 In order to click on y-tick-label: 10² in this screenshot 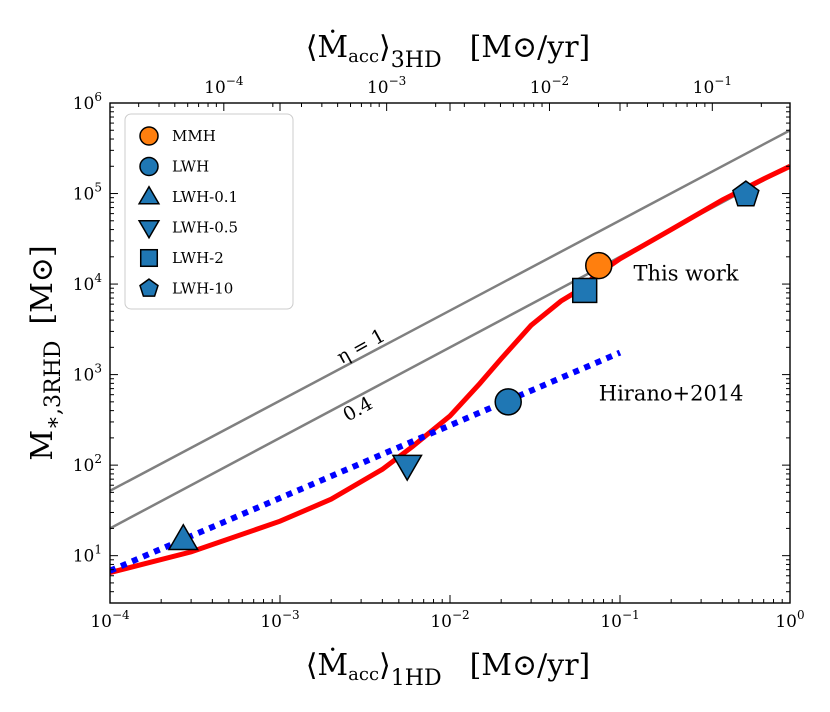, I will do `click(87, 464)`.